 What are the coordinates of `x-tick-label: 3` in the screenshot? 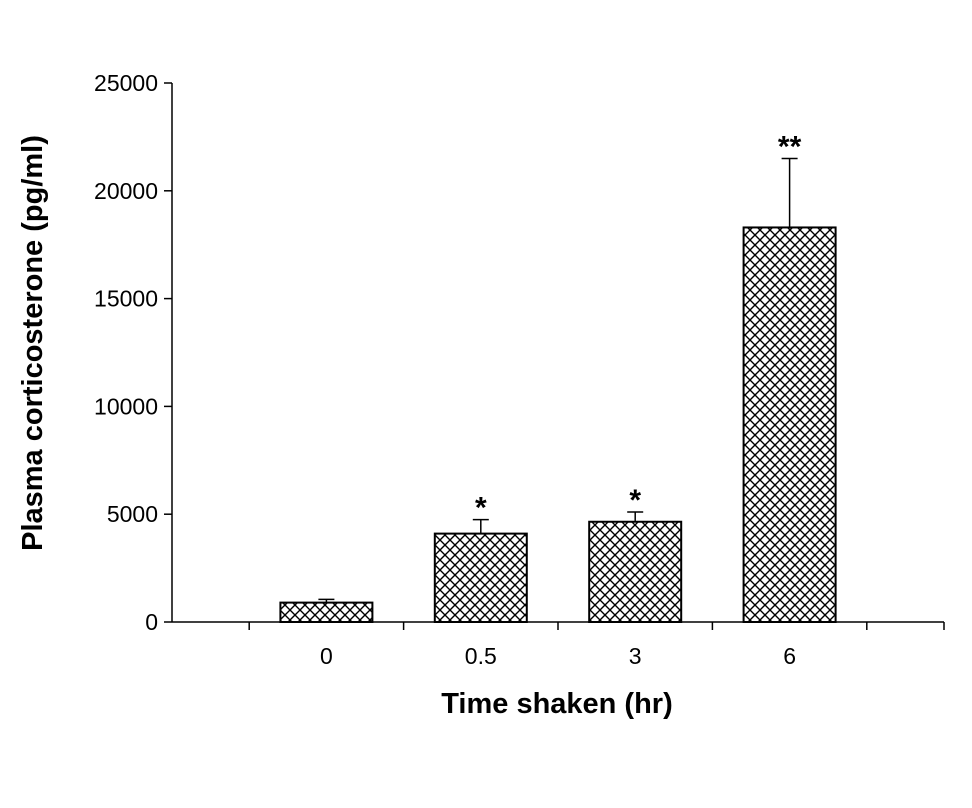 It's located at (635, 656).